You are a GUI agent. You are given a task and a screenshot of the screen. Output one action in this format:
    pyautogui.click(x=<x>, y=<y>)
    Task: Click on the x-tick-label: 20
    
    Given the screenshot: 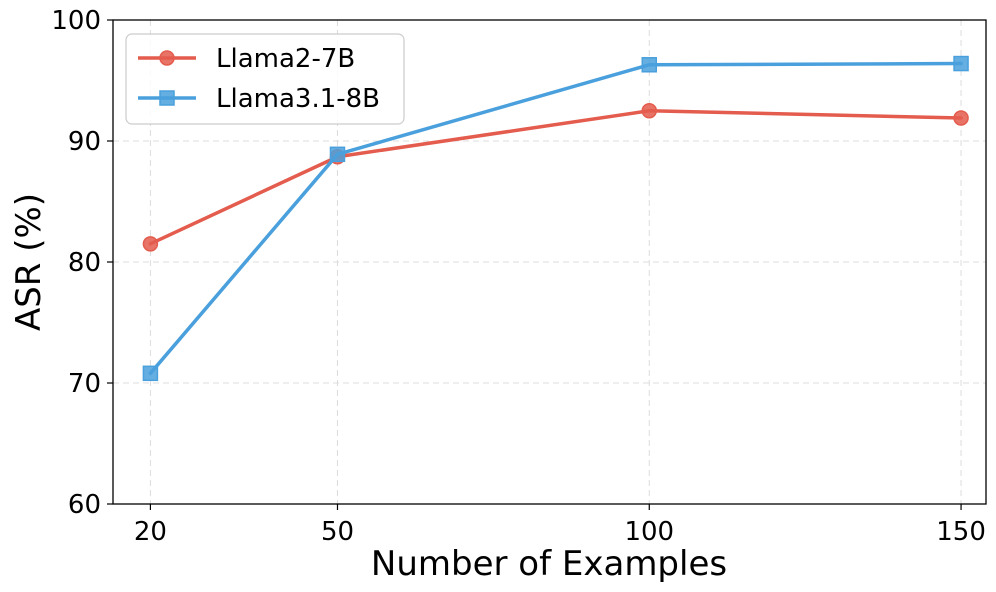 What is the action you would take?
    pyautogui.click(x=150, y=532)
    